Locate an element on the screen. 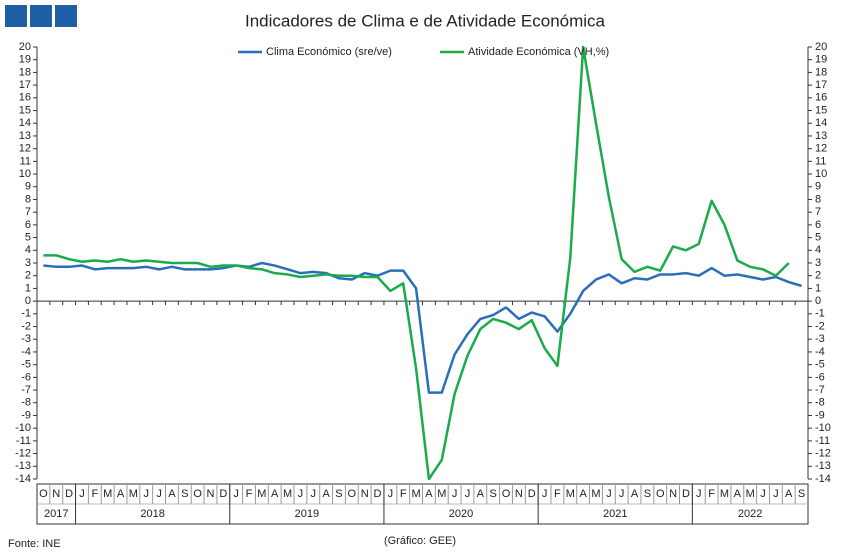 The width and height of the screenshot is (850, 559). y-tick-label: 2 is located at coordinates (28, 276).